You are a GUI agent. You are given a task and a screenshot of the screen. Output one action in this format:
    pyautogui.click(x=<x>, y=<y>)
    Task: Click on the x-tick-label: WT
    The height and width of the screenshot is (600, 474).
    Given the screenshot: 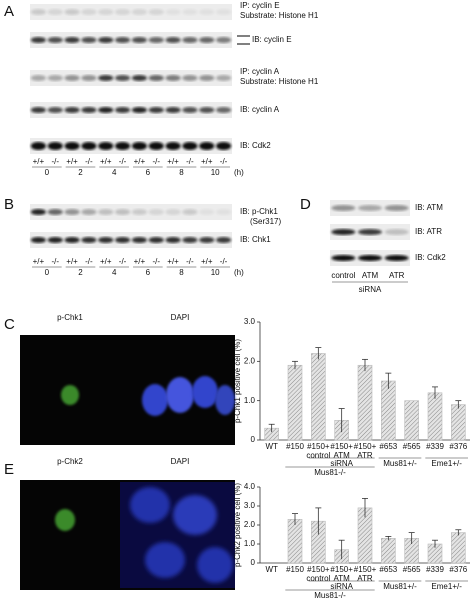 What is the action you would take?
    pyautogui.click(x=271, y=569)
    